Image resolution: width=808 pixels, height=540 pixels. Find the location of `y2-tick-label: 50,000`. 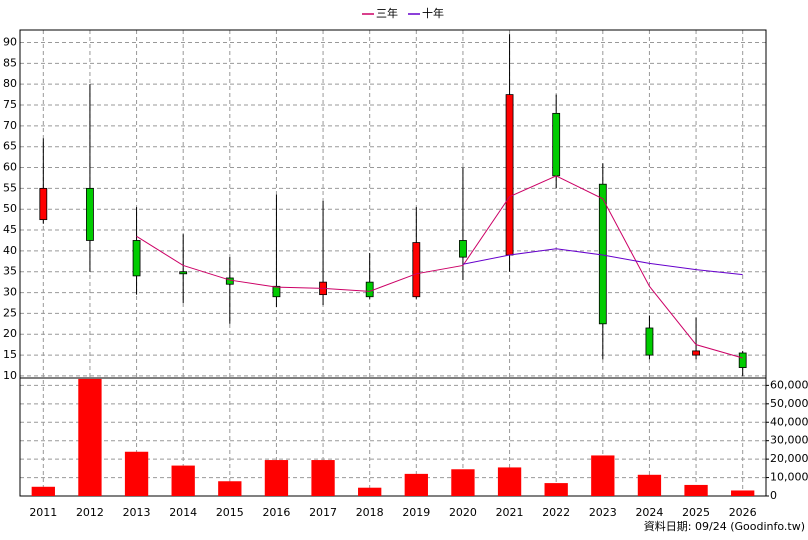

y2-tick-label: 50,000 is located at coordinates (789, 403).